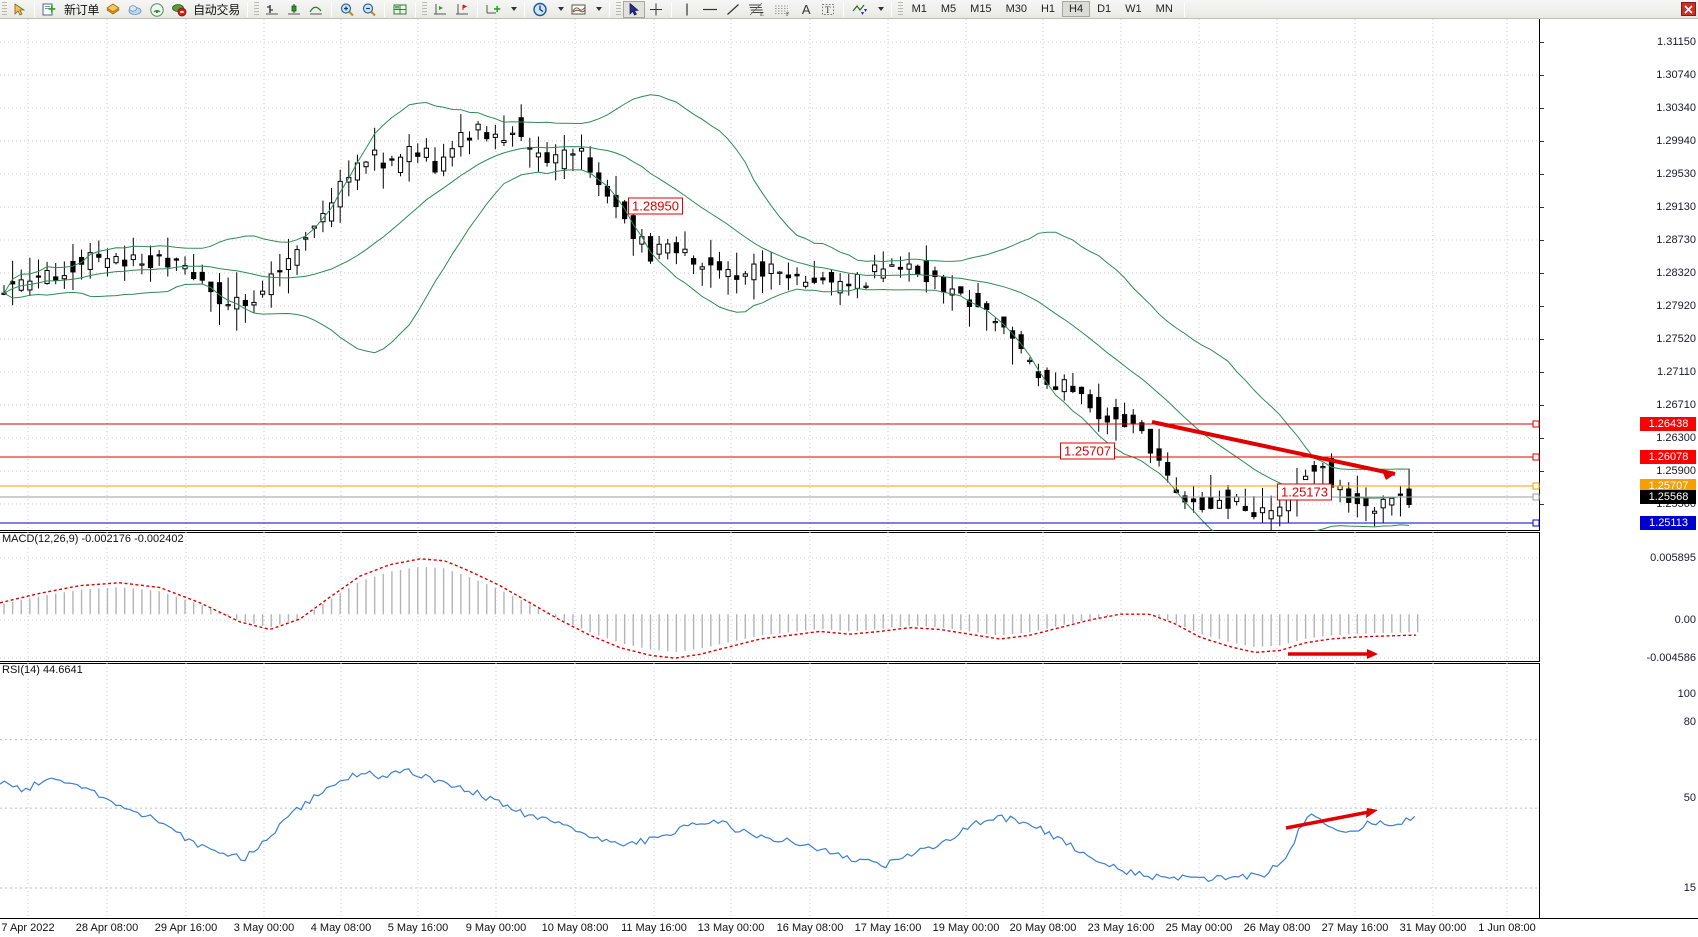 The height and width of the screenshot is (937, 1698). I want to click on price-axis-label: 1.27110, so click(1676, 372).